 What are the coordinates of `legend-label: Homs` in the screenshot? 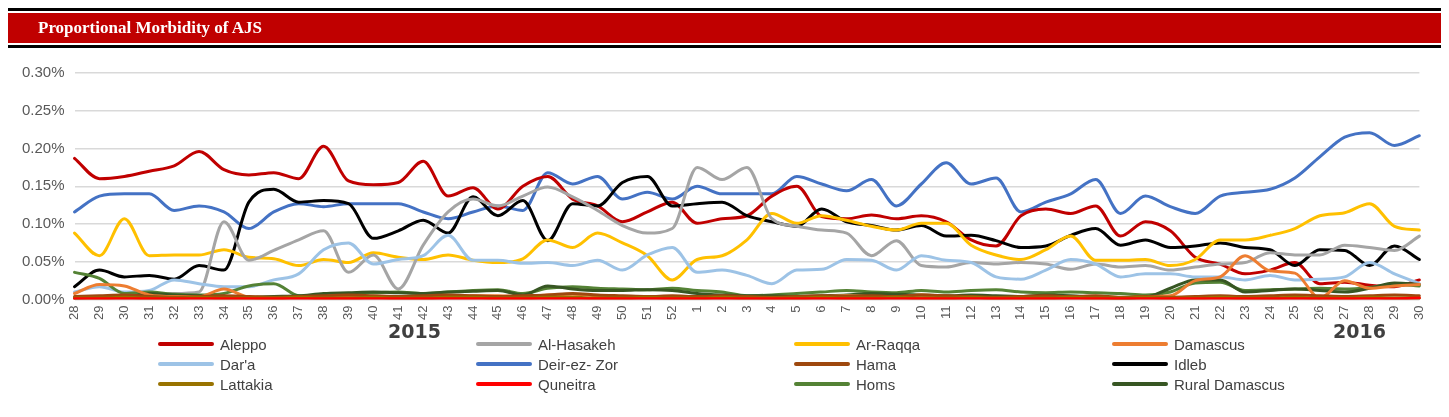 It's located at (876, 384).